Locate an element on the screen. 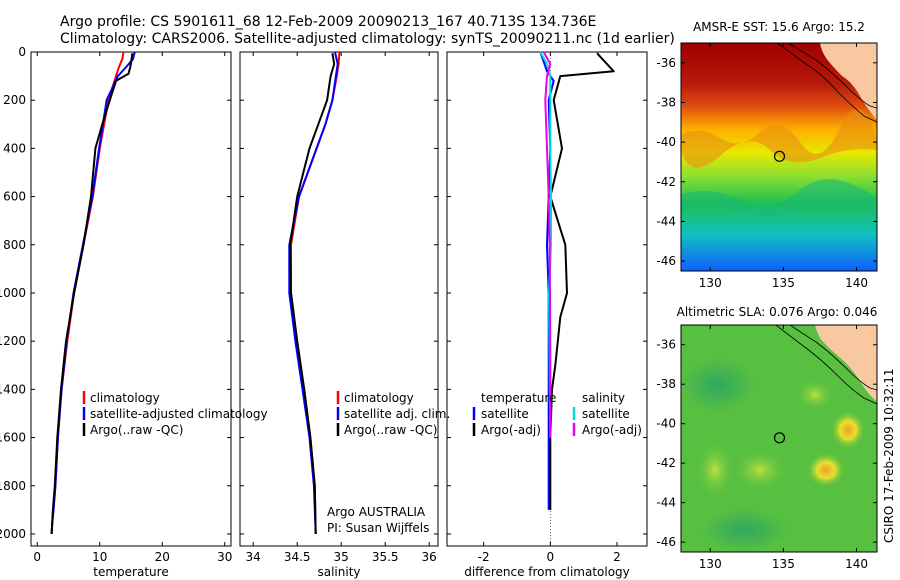 Image resolution: width=900 pixels, height=580 pixels. y-tick-label: 0 is located at coordinates (22, 52).